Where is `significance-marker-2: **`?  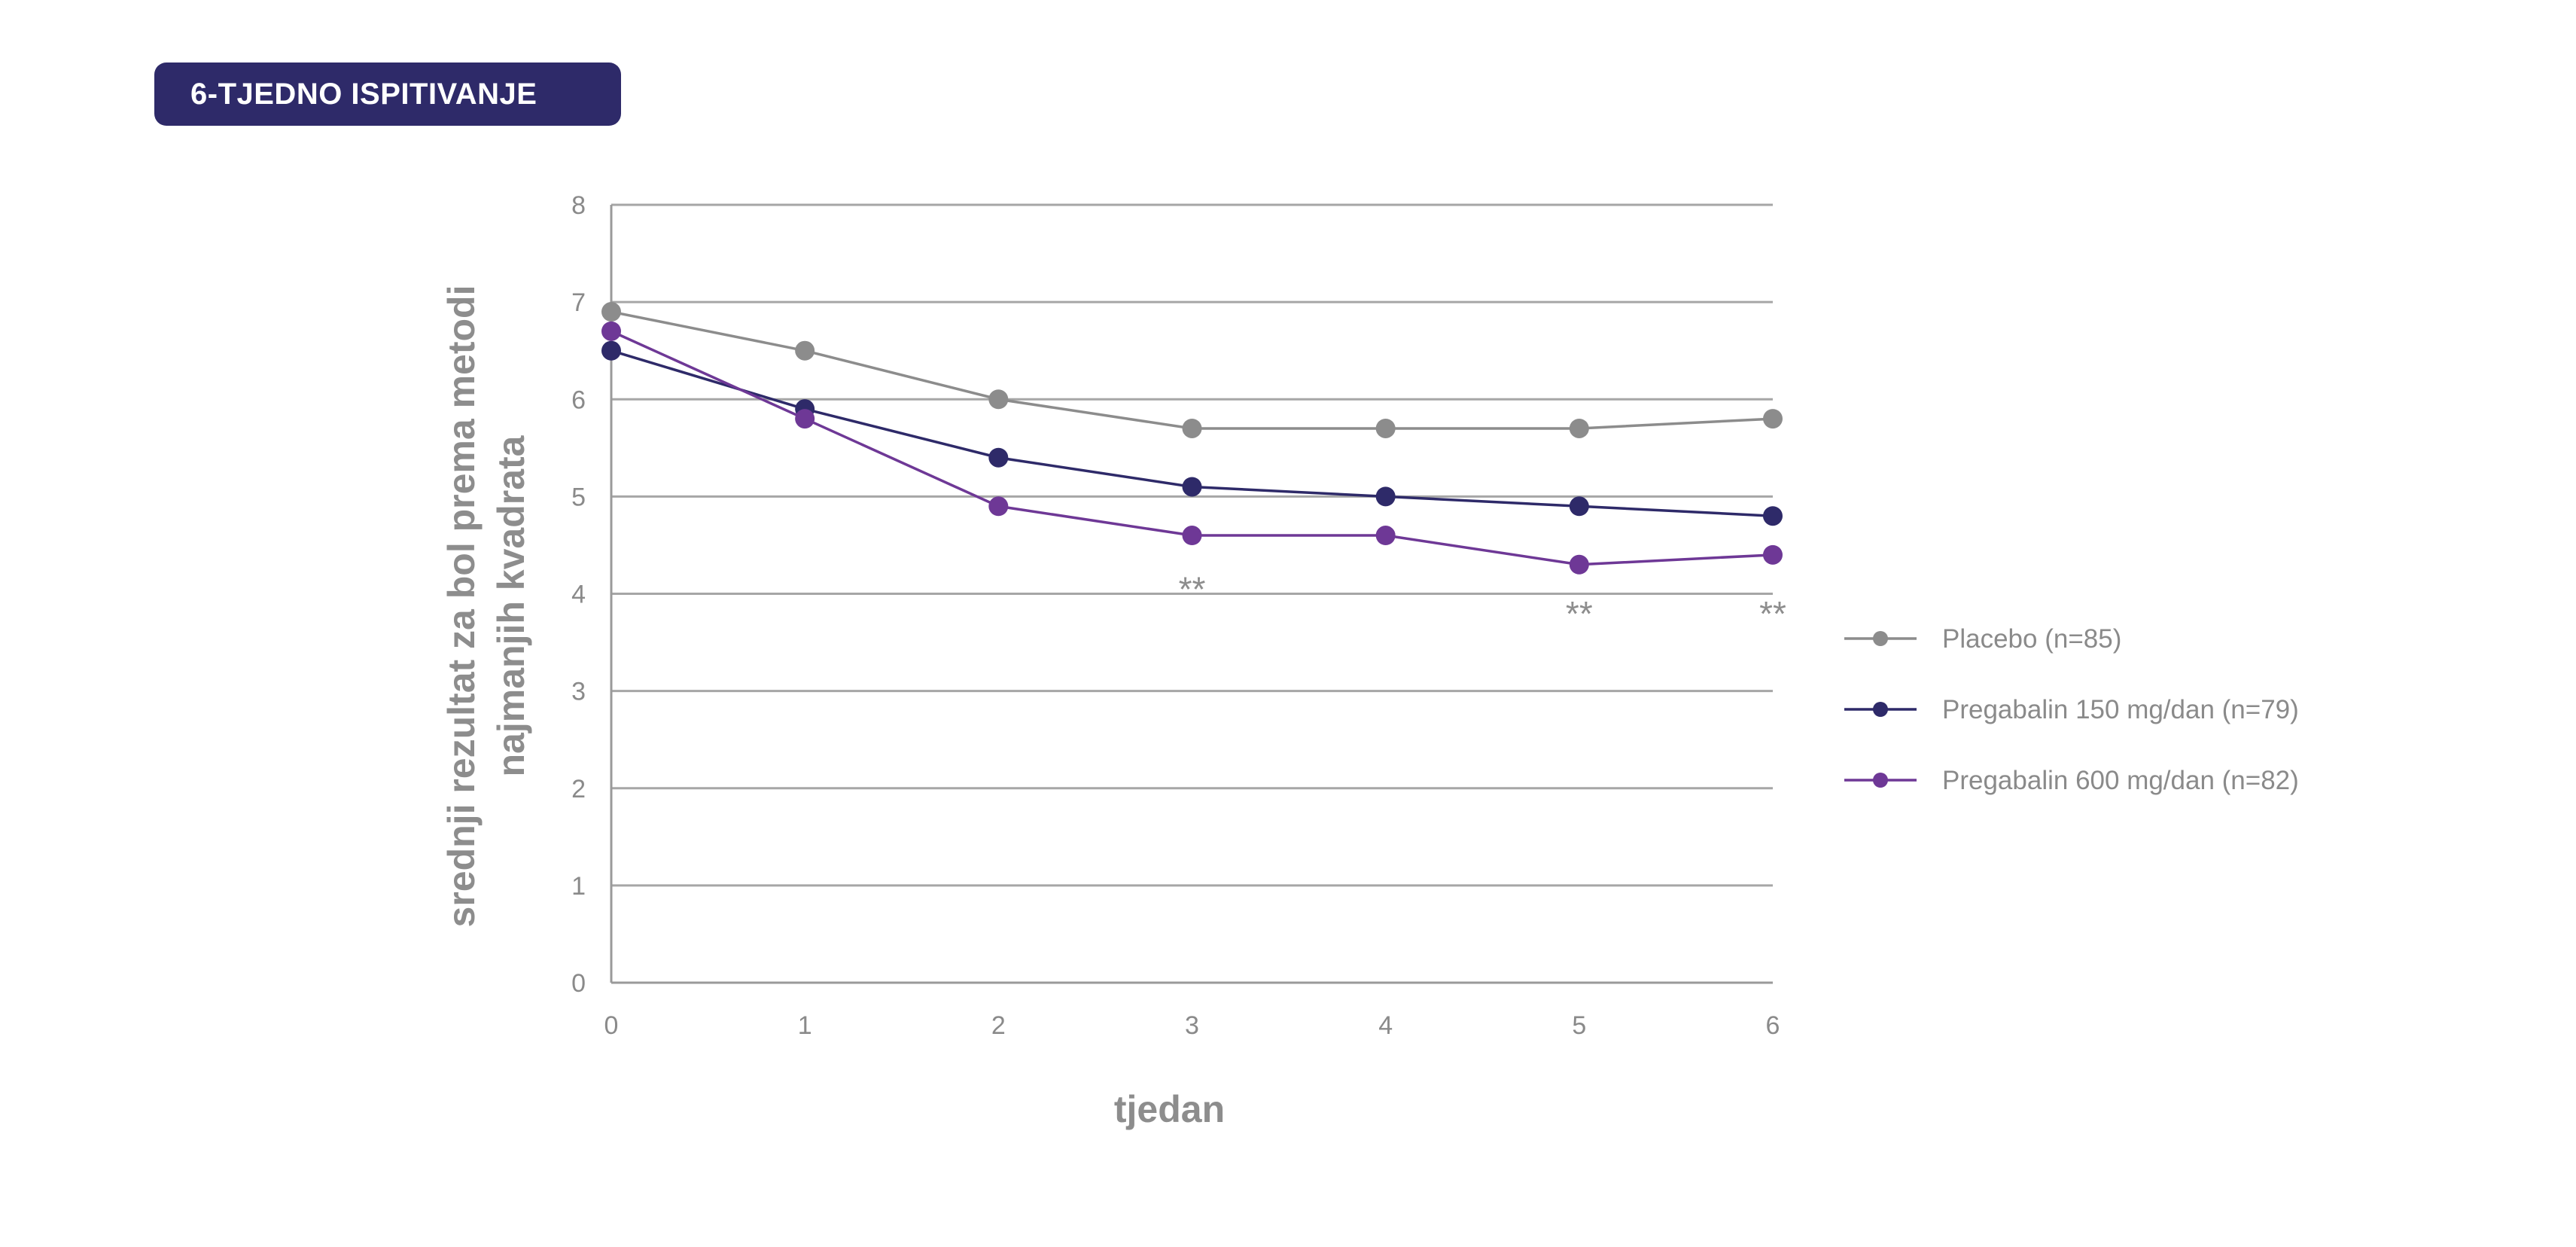 significance-marker-2: ** is located at coordinates (1580, 614).